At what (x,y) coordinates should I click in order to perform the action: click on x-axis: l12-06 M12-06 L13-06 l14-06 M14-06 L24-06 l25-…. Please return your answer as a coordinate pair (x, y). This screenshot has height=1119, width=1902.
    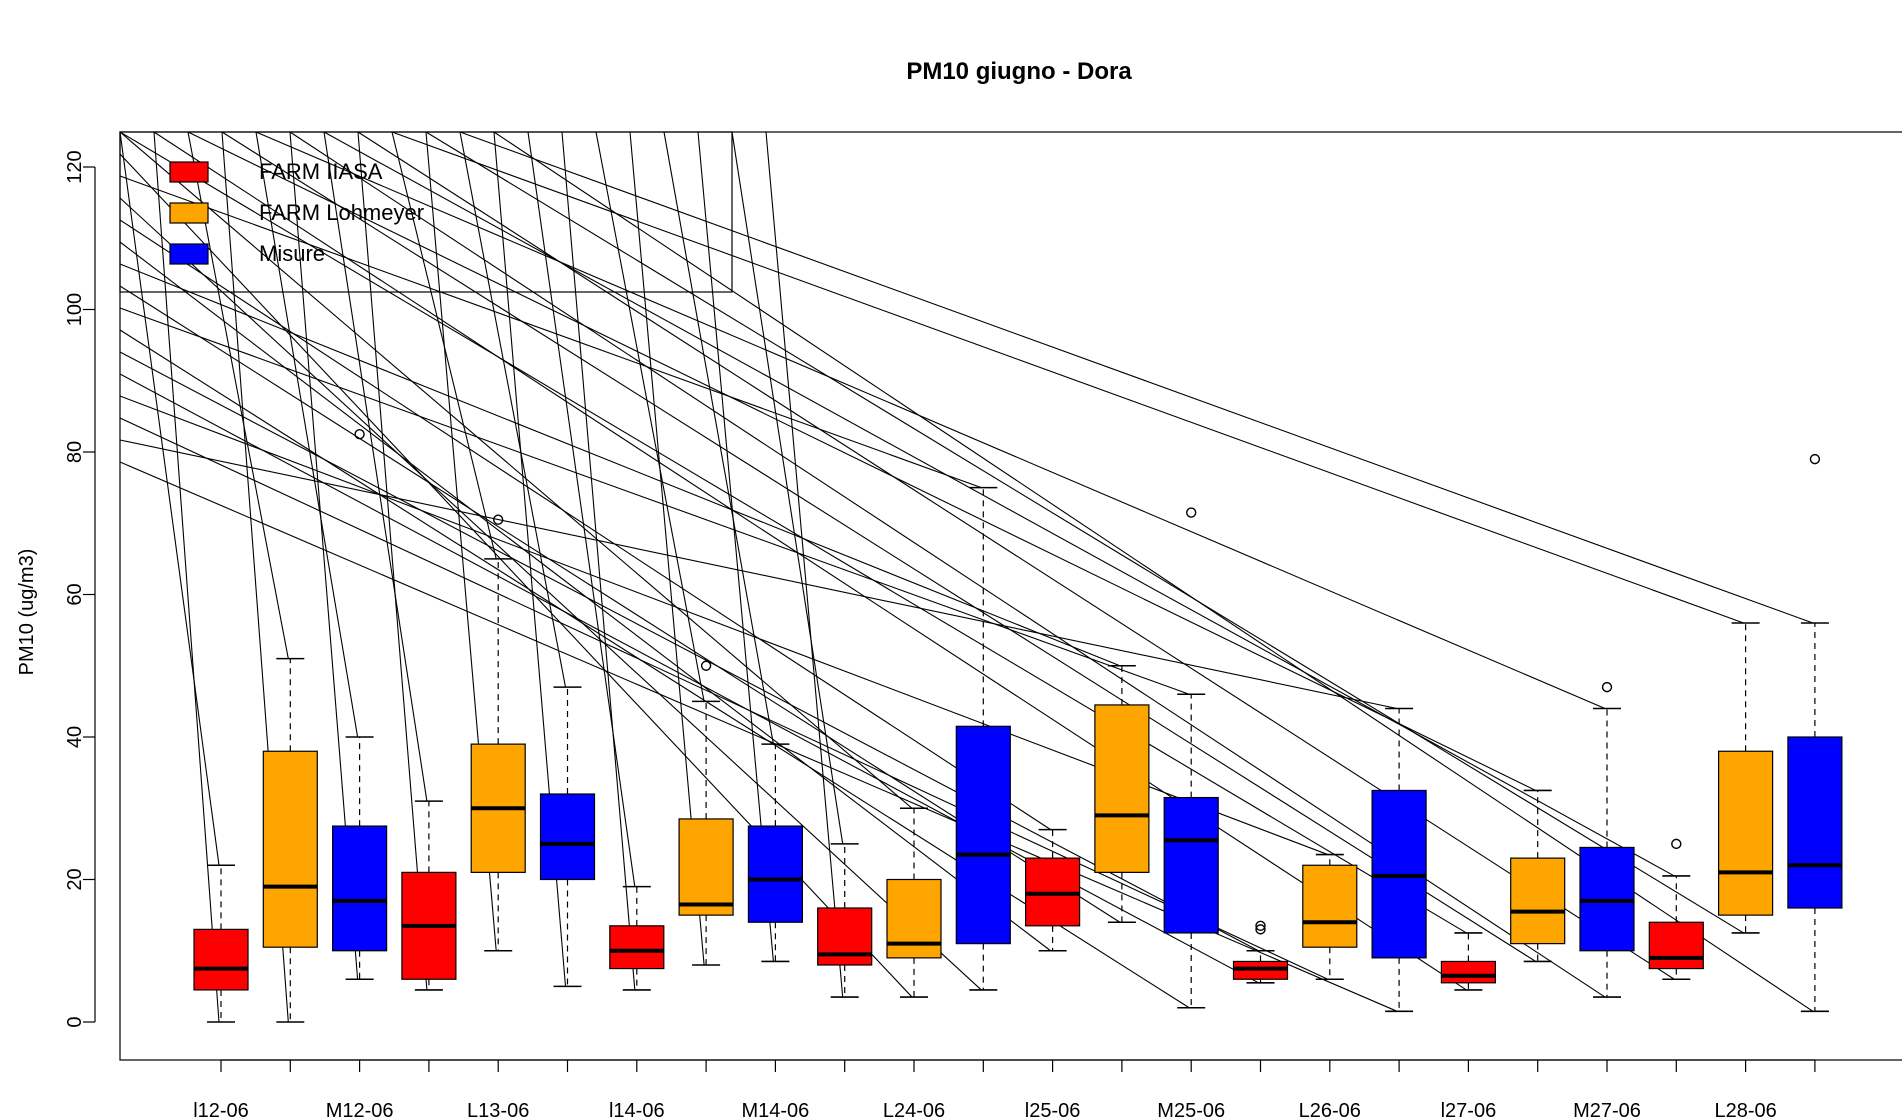
    Looking at the image, I should click on (1004, 1089).